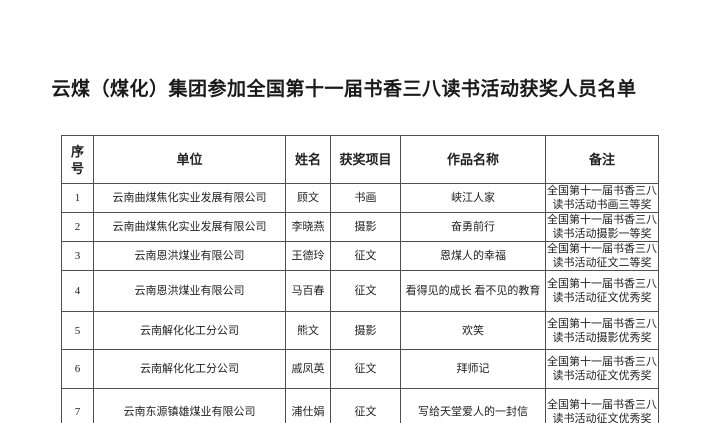 The width and height of the screenshot is (720, 423). I want to click on cell-unit: 云南东源镇雄煤业有限公司, so click(189, 405).